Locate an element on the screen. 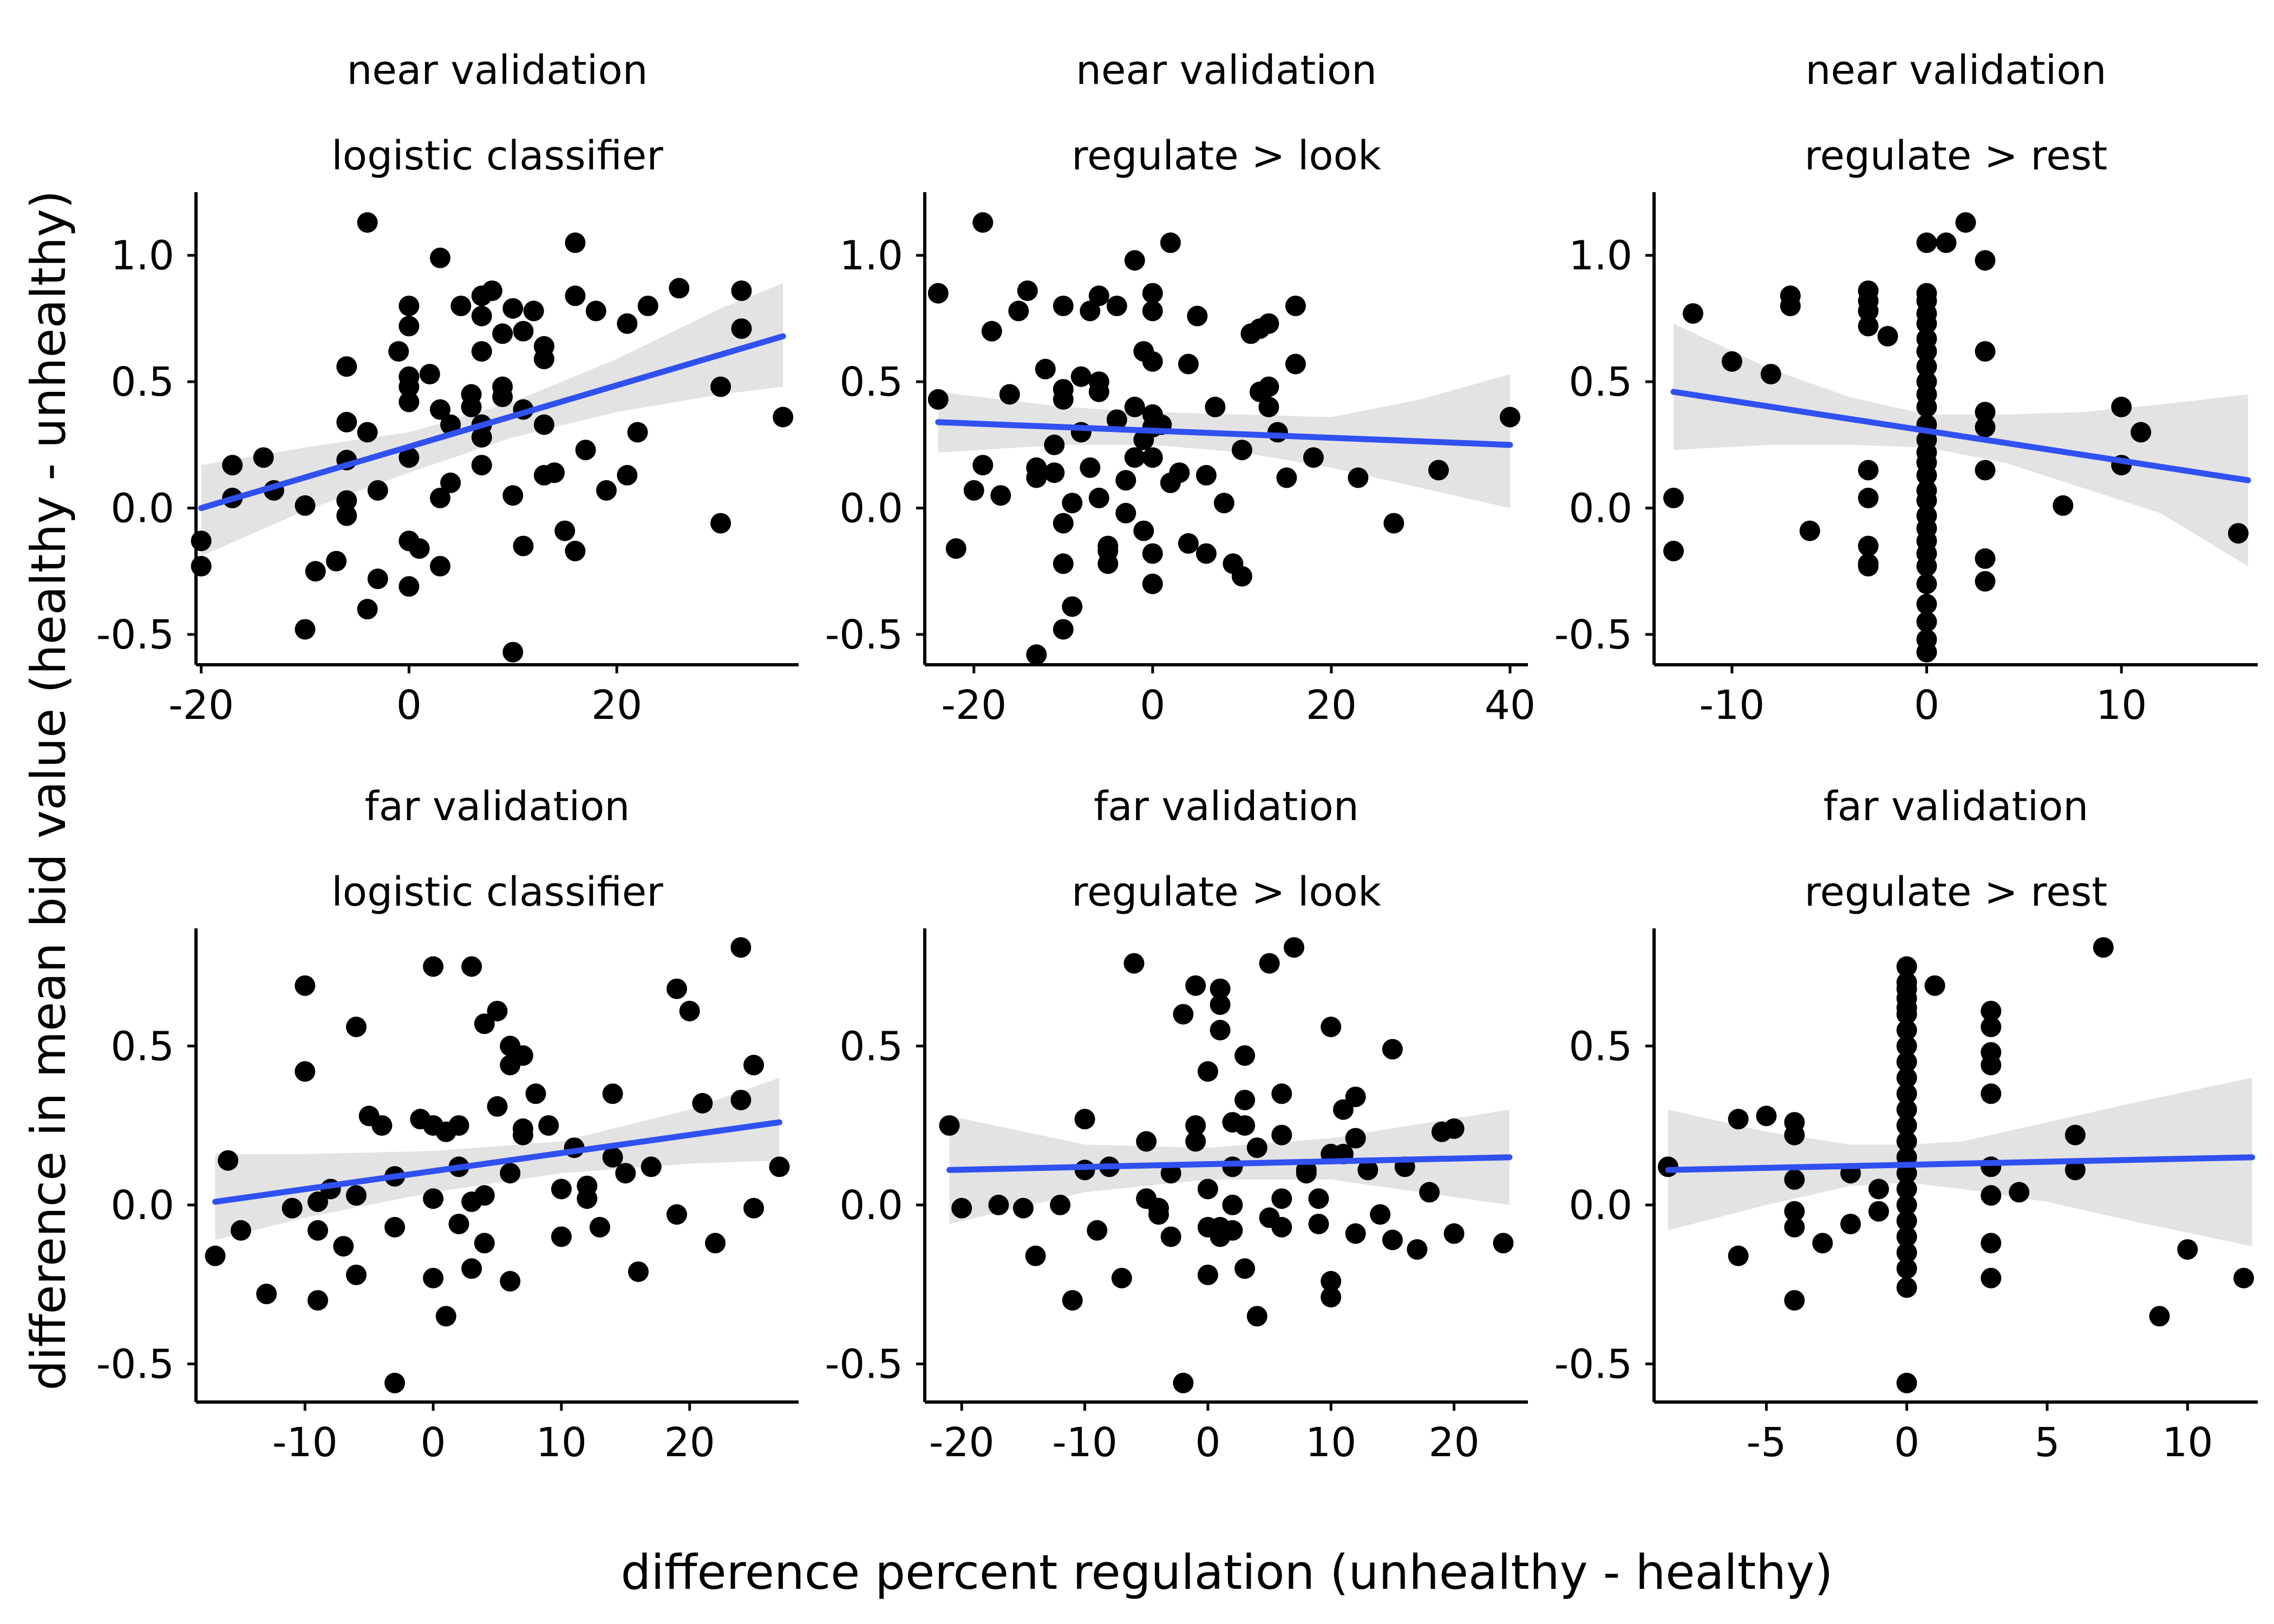 The width and height of the screenshot is (2274, 1624). regression-line is located at coordinates (1961, 1163).